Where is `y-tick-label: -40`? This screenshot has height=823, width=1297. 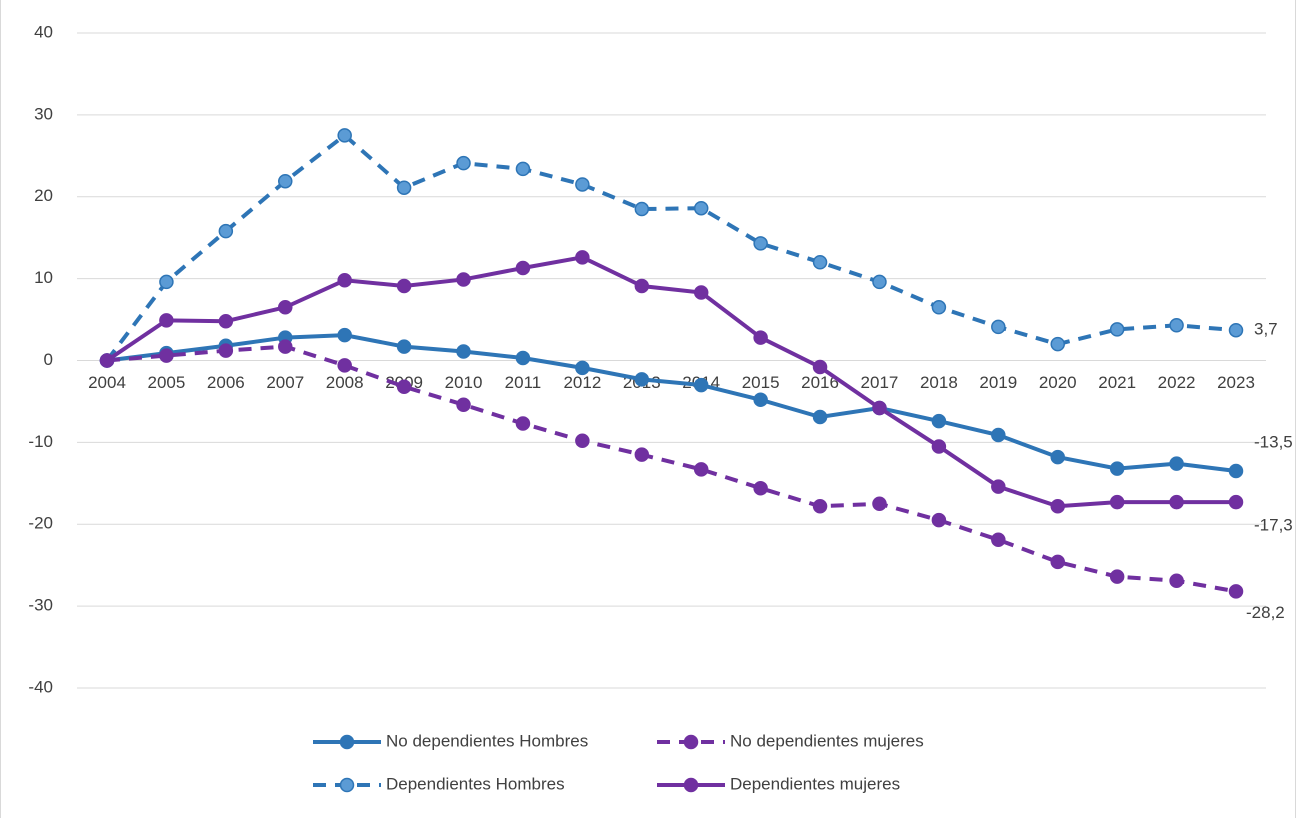 y-tick-label: -40 is located at coordinates (40, 686).